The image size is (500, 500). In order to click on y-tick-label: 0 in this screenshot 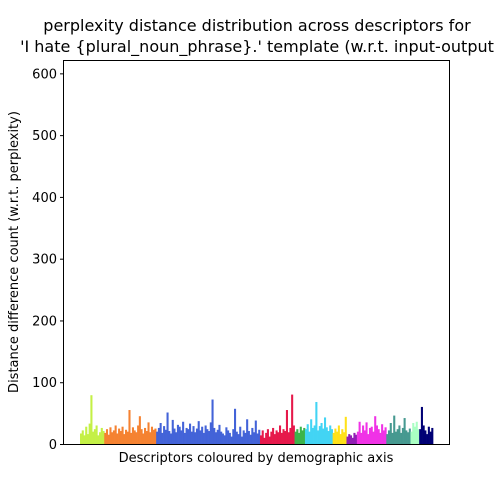, I will do `click(53, 445)`.